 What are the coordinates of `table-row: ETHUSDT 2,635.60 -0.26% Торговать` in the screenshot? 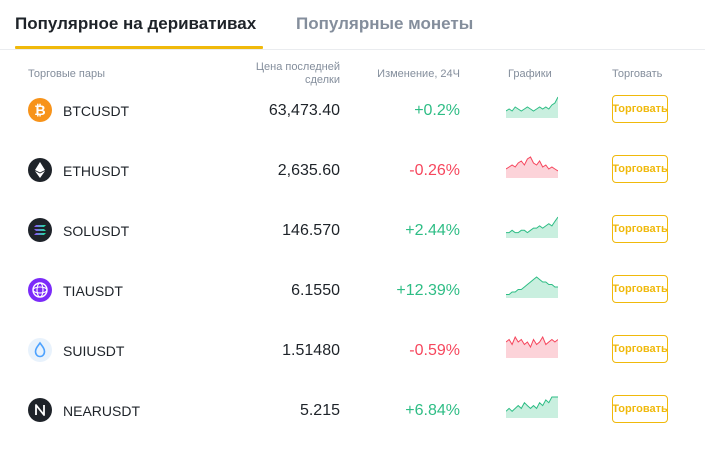 It's located at (352, 180).